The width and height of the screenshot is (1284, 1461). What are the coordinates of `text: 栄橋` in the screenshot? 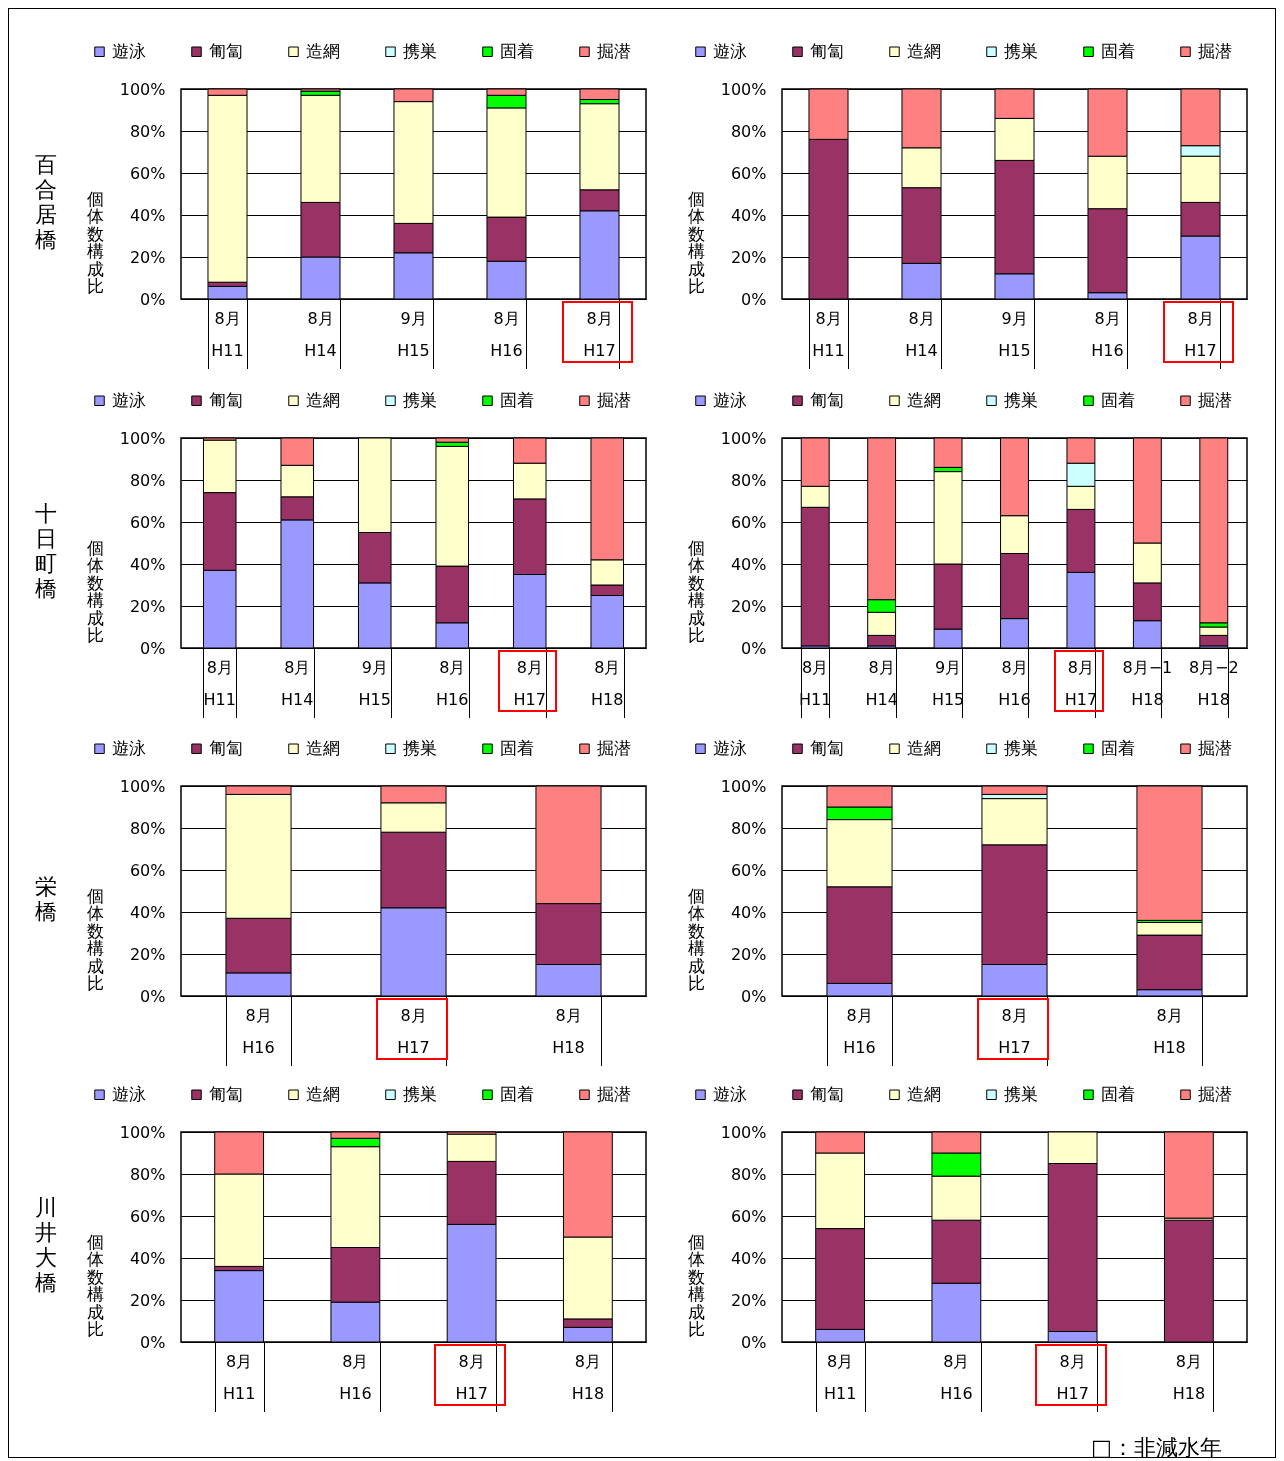 It's located at (46, 899).